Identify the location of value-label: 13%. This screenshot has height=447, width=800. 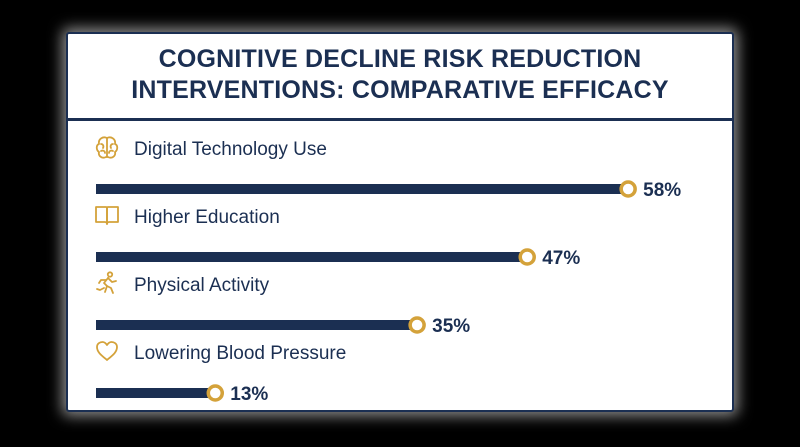
(249, 394).